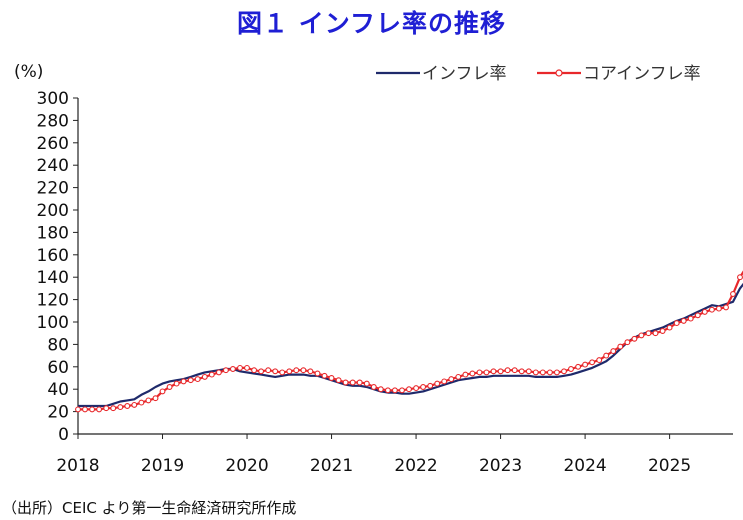 This screenshot has height=520, width=743. What do you see at coordinates (53, 166) in the screenshot?
I see `y-tick-label: 240` at bounding box center [53, 166].